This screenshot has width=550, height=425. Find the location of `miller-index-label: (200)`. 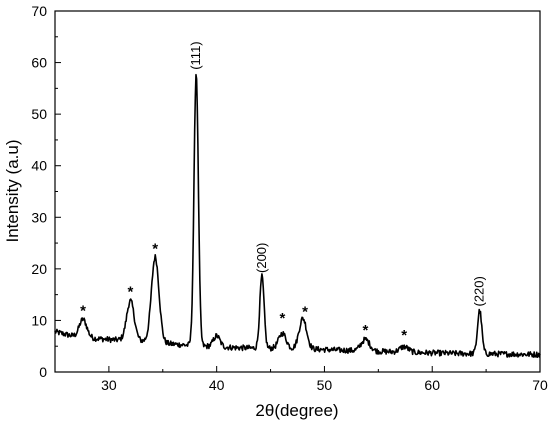

miller-index-label: (200) is located at coordinates (261, 258).